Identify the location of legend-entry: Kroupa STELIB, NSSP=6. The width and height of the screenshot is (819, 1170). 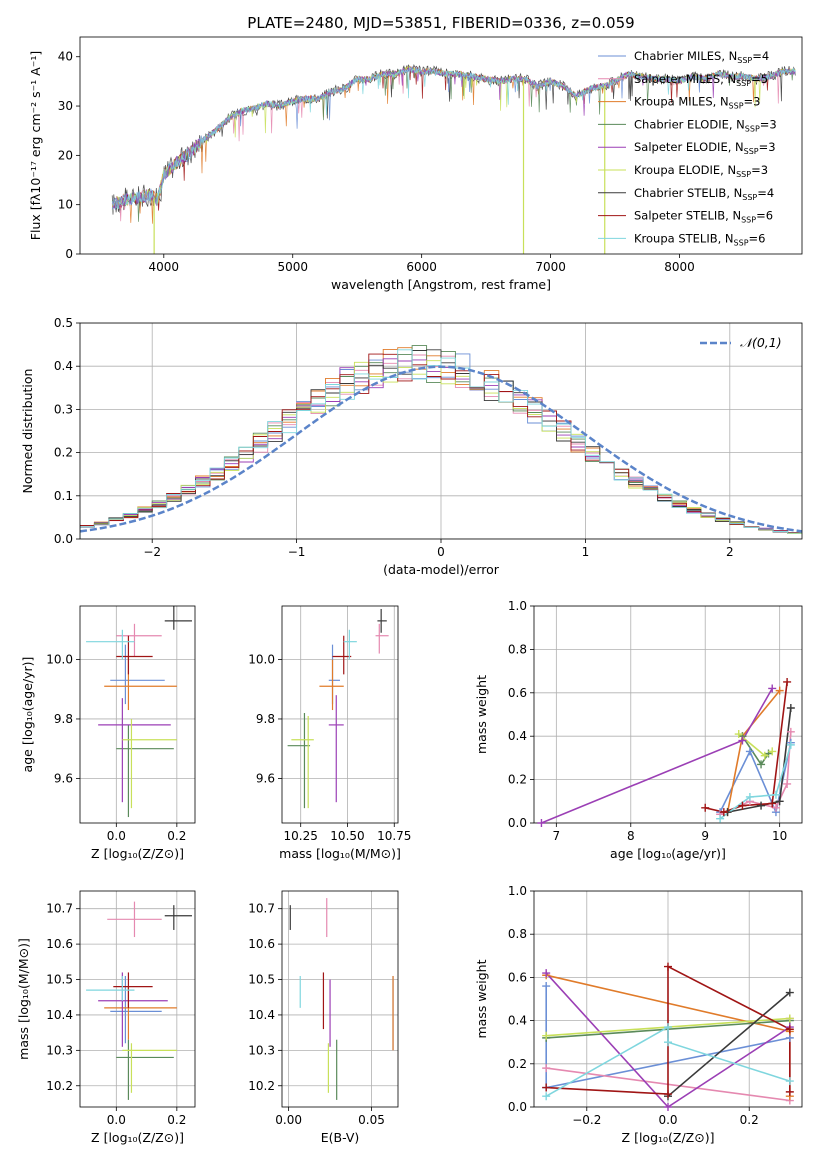
(699, 239).